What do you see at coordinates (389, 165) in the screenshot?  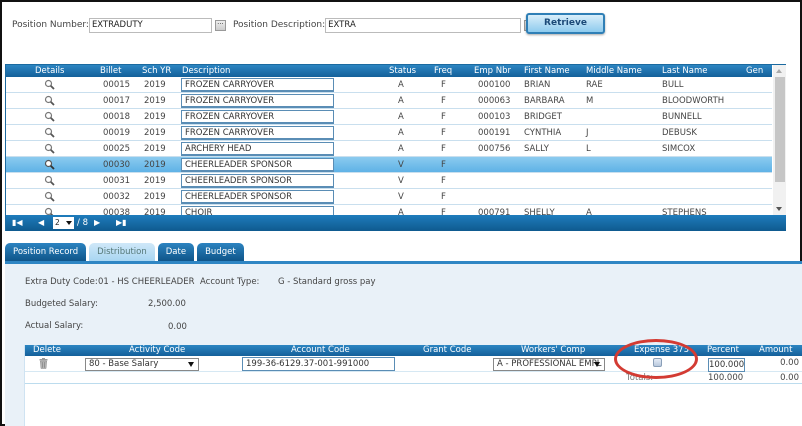 I see `table-row-selected: 00030 2019 CHEERLEADER SPONSOR V F` at bounding box center [389, 165].